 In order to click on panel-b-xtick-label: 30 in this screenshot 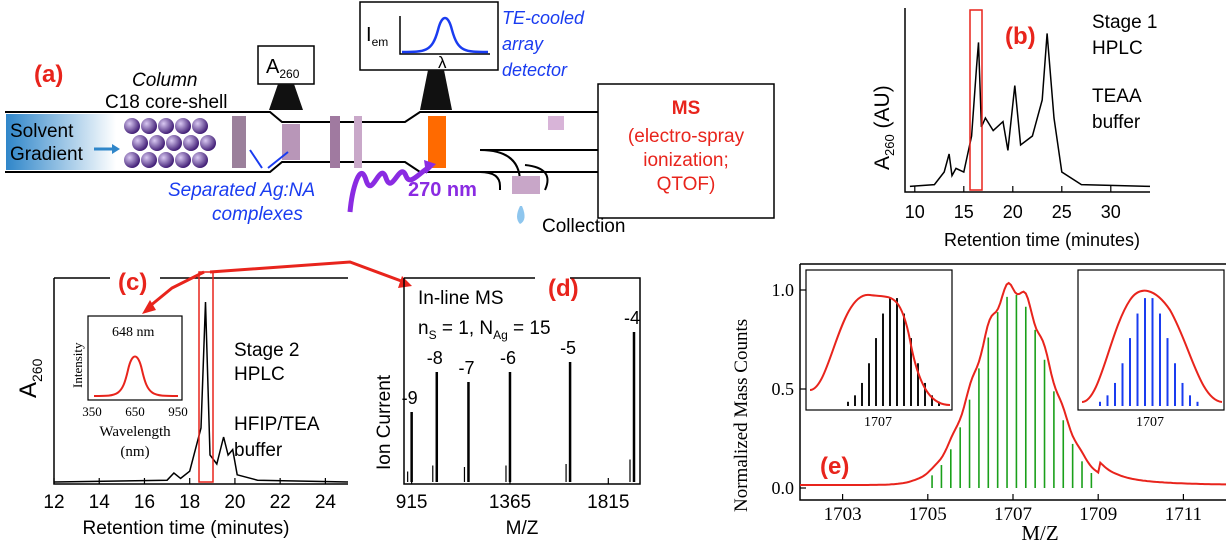, I will do `click(1111, 212)`.